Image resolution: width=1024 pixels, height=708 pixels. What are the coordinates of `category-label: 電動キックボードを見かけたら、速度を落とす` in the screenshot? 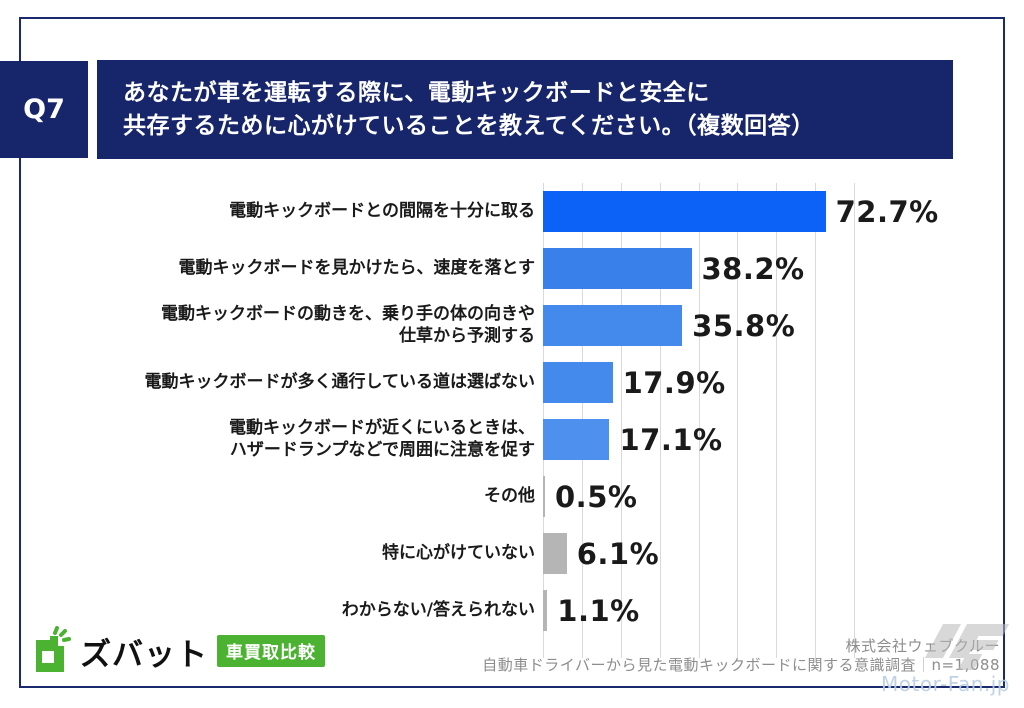 It's located at (357, 267).